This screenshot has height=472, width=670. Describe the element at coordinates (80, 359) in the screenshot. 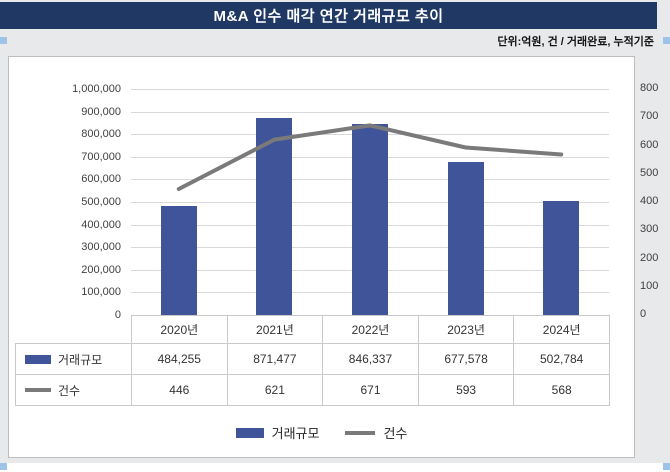

I see `row-label: 거래규모` at that location.